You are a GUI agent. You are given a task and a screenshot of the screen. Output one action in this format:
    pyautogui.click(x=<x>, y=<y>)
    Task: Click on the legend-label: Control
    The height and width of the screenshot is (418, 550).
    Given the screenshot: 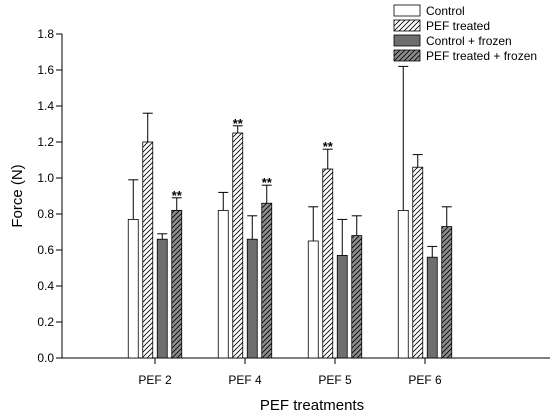 What is the action you would take?
    pyautogui.click(x=445, y=11)
    